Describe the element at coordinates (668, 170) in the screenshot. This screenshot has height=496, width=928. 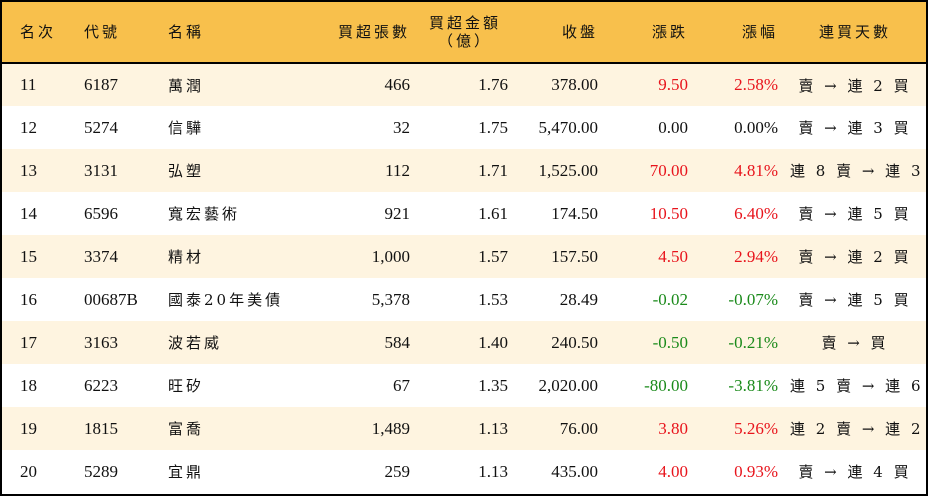
I see `cell-change: 70.00` at that location.